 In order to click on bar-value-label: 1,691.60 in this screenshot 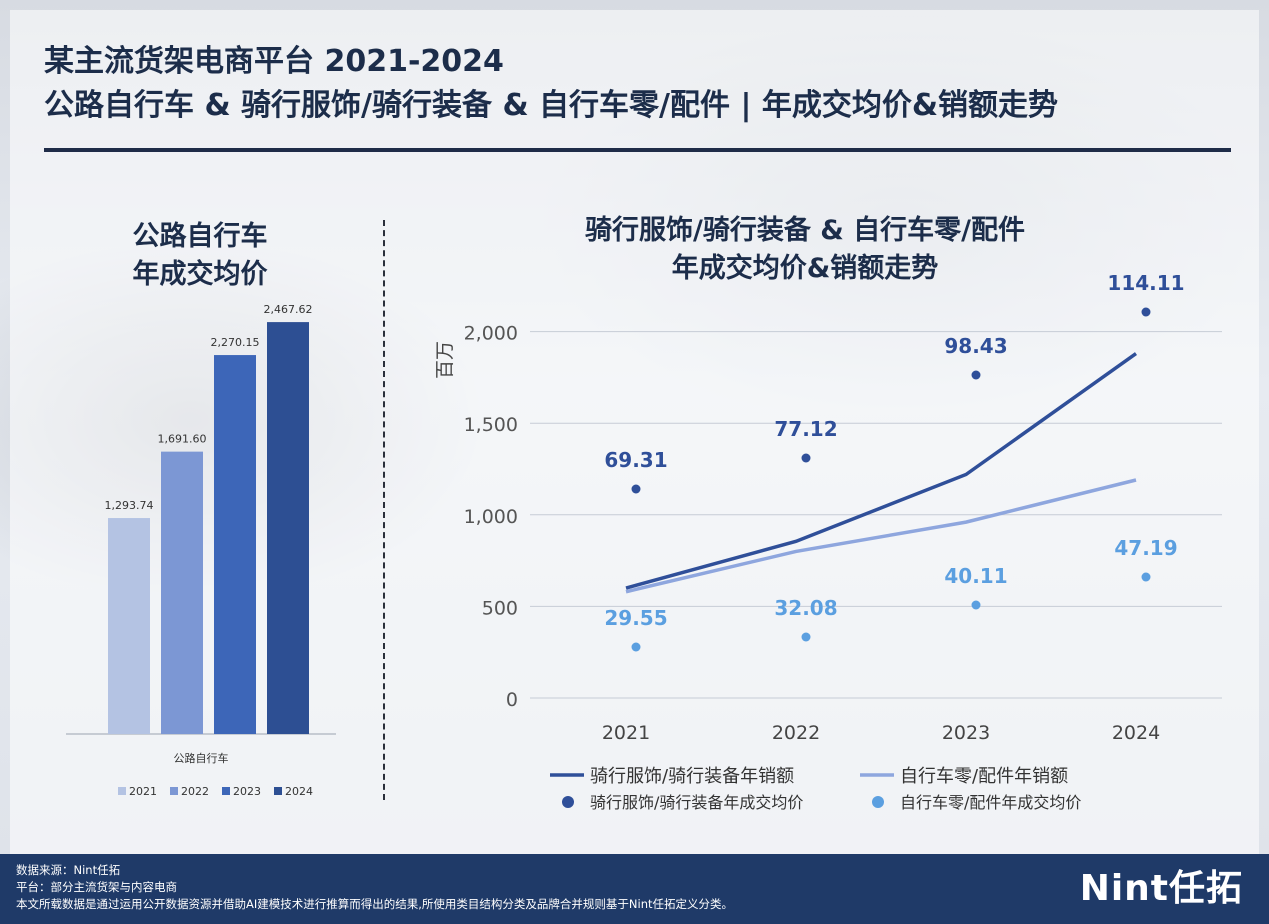, I will do `click(182, 439)`.